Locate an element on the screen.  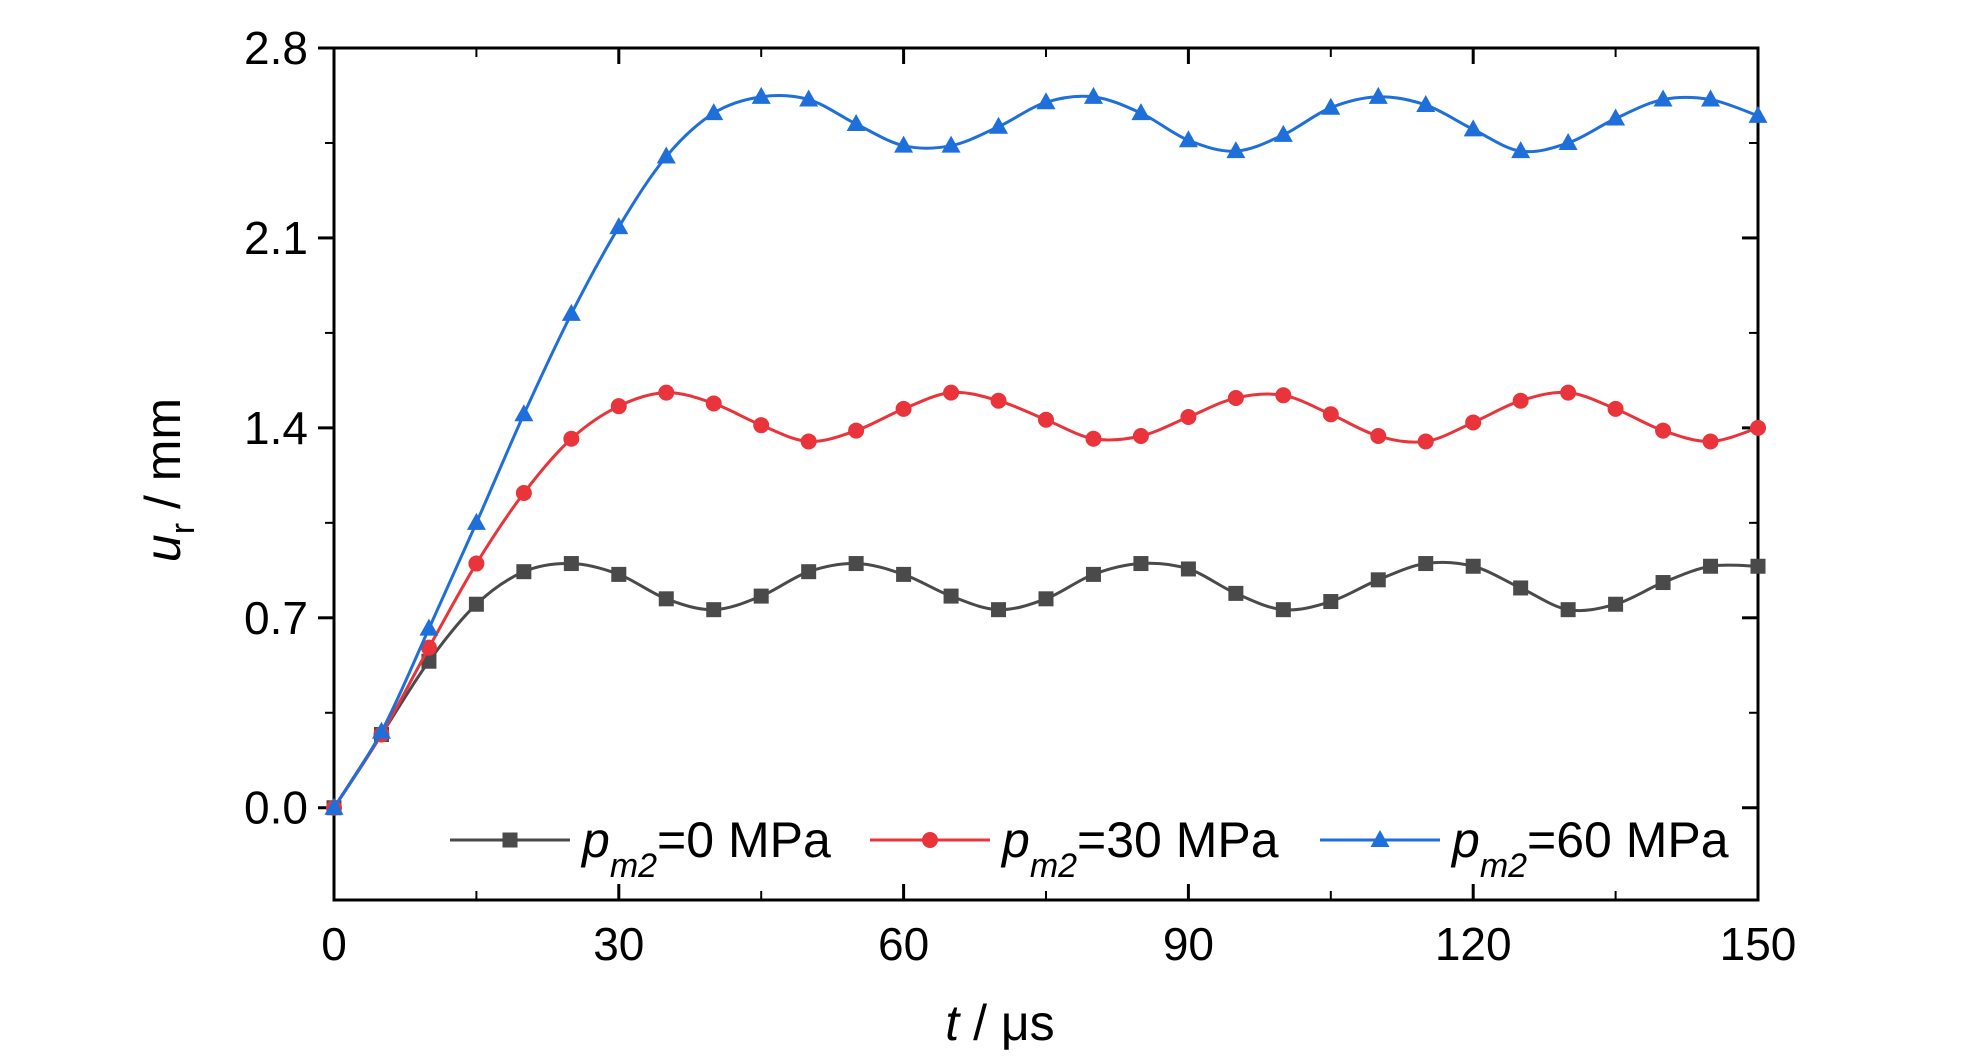
x-tick-label: 150 is located at coordinates (1758, 944).